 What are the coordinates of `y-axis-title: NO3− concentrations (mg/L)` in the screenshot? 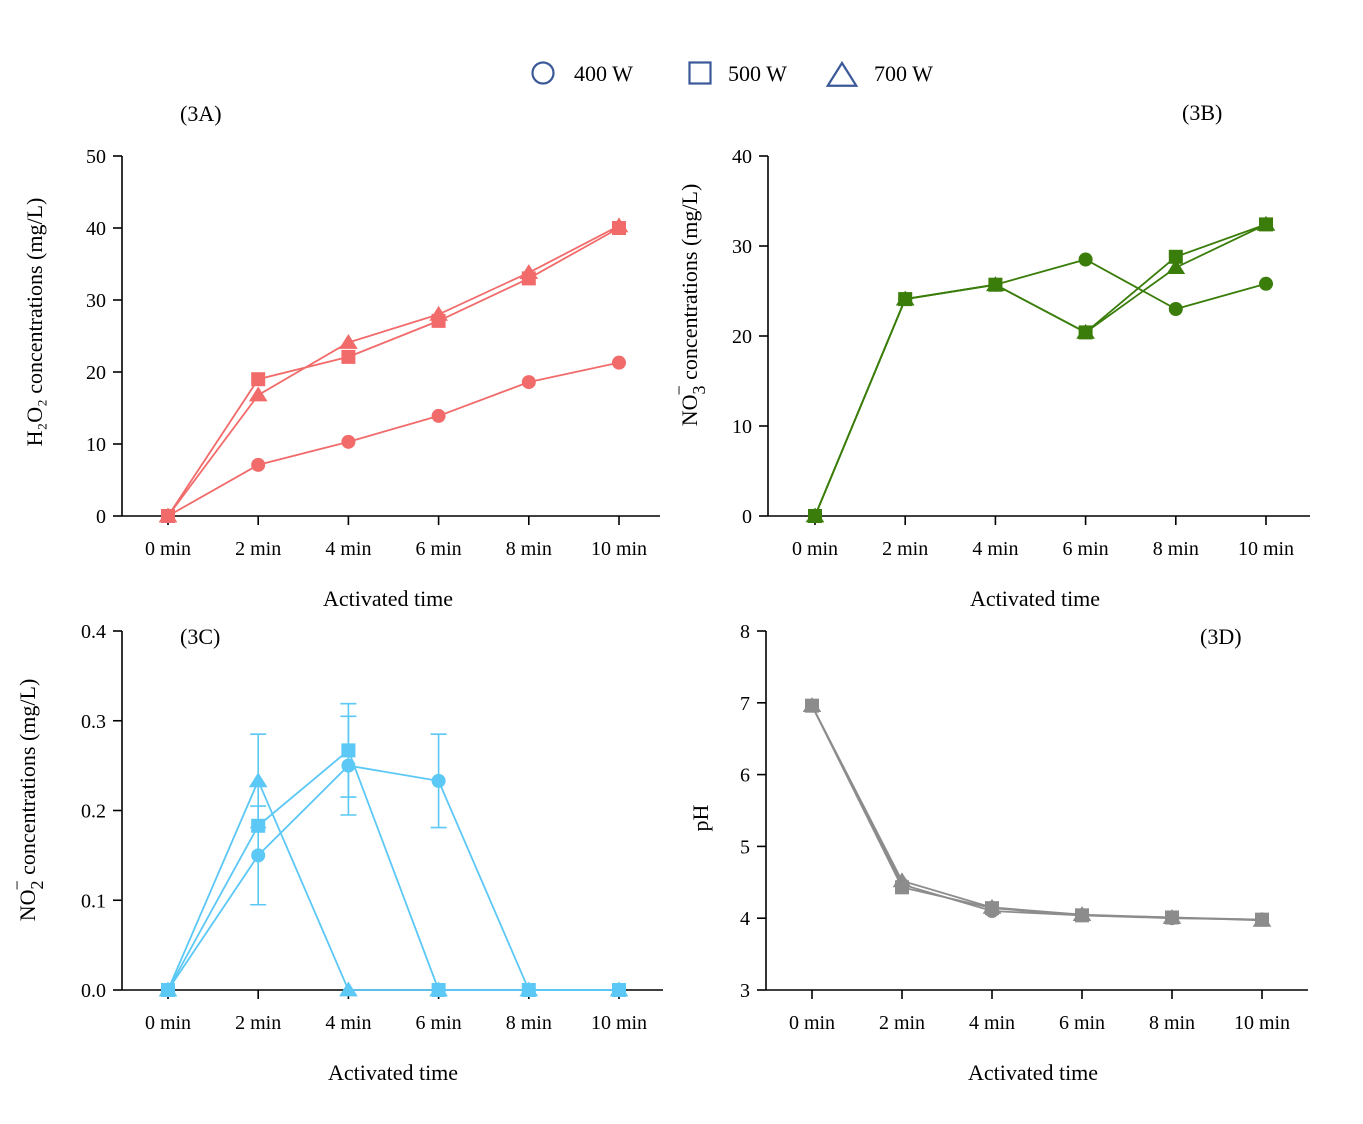 It's located at (689, 305).